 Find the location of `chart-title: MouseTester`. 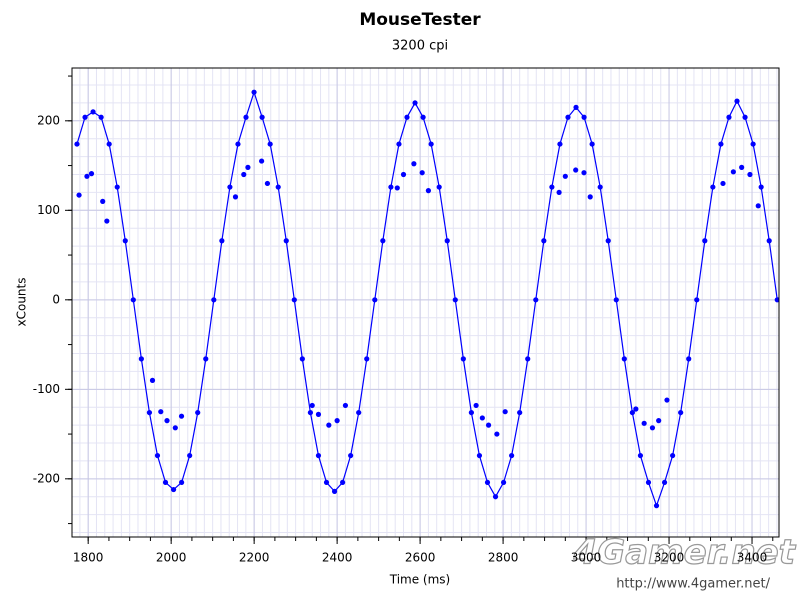

chart-title: MouseTester is located at coordinates (420, 20).